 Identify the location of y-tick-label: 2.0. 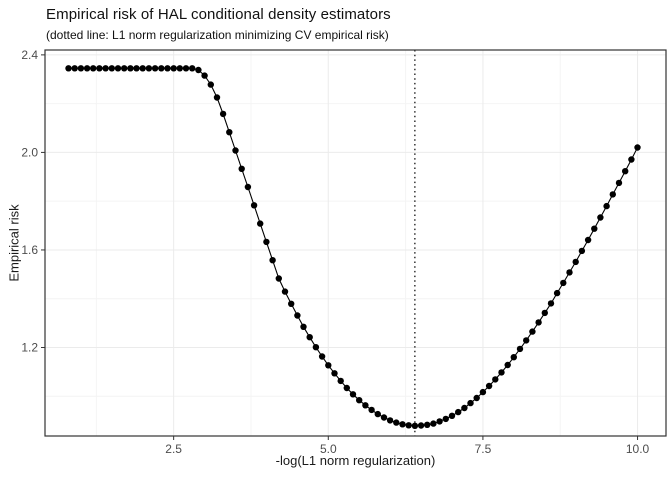
(29, 152).